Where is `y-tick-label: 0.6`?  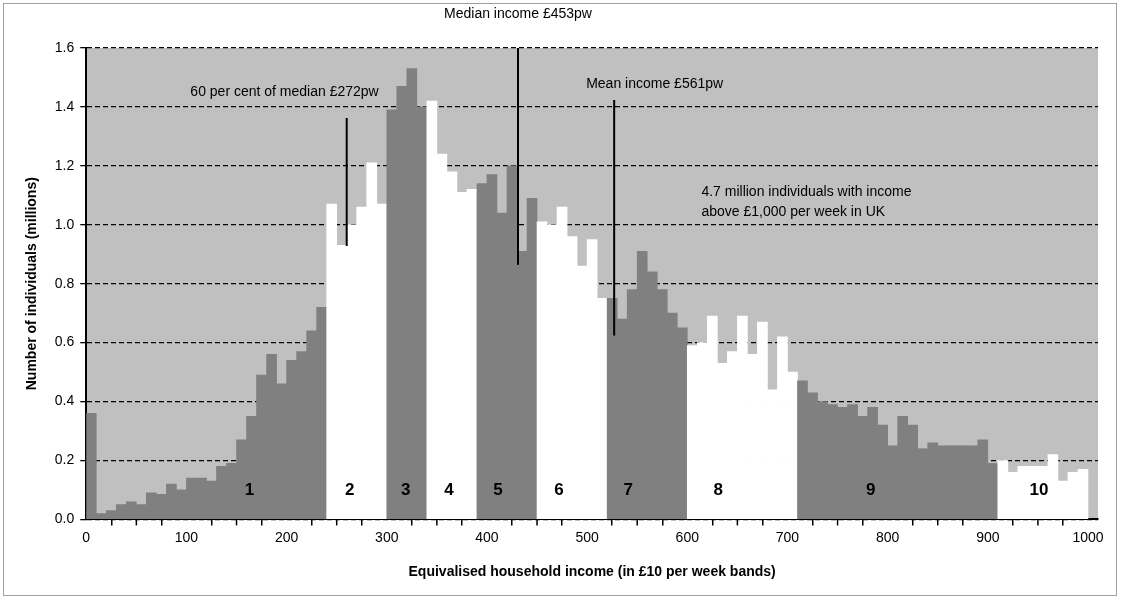
y-tick-label: 0.6 is located at coordinates (64, 341).